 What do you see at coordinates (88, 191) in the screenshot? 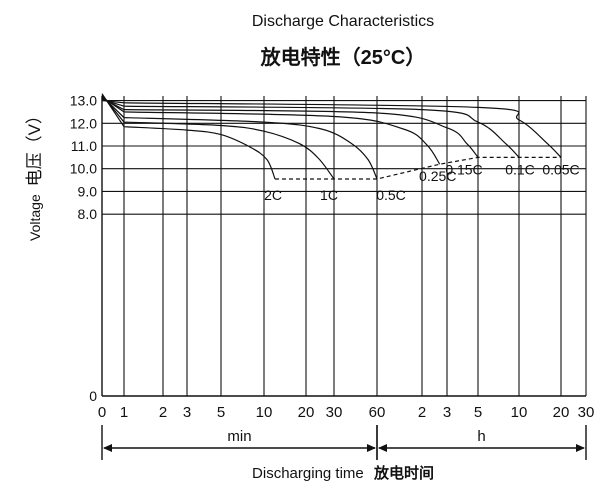
I see `y-tick-label: 9.0` at bounding box center [88, 191].